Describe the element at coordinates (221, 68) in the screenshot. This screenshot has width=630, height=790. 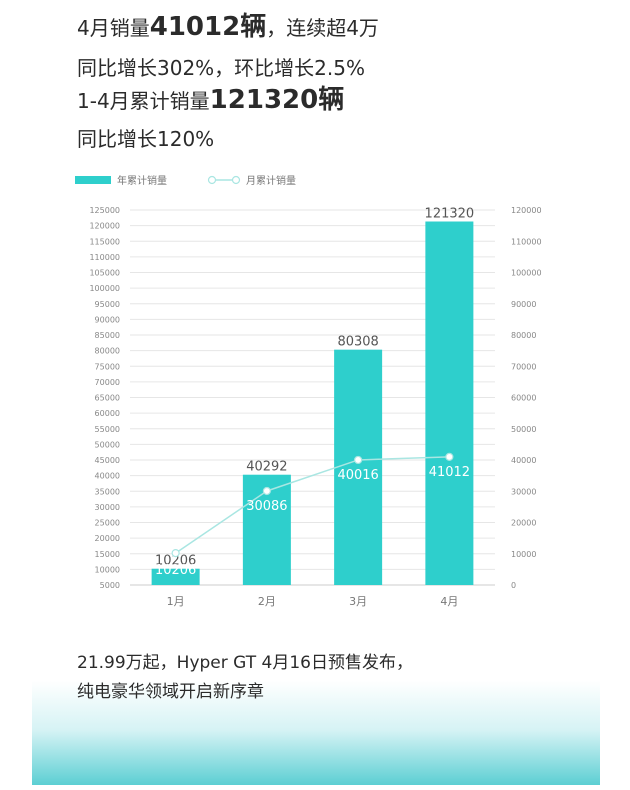
I see `headline-growth: 同比增长302%，环比增长2.5%` at that location.